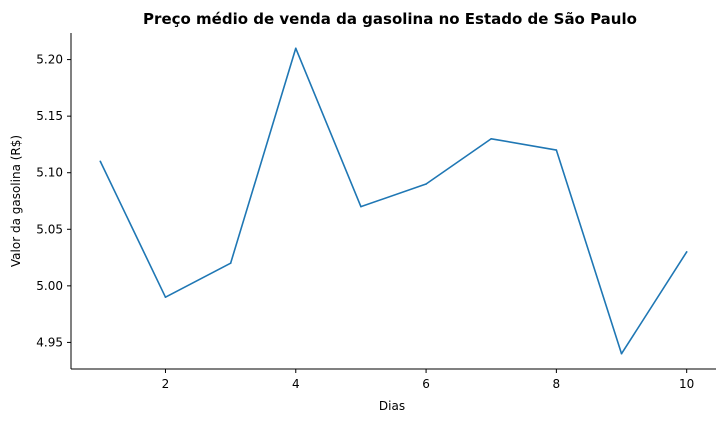  Describe the element at coordinates (392, 406) in the screenshot. I see `x-axis-label: Dias` at that location.